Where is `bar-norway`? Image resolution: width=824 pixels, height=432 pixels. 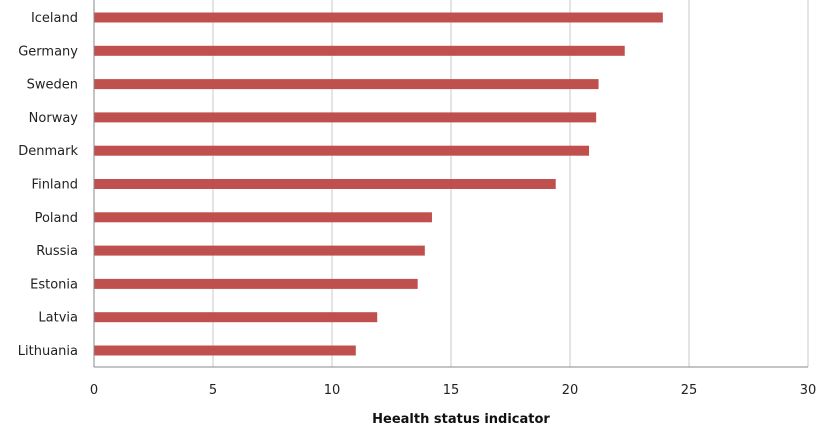
bar-norway is located at coordinates (345, 117).